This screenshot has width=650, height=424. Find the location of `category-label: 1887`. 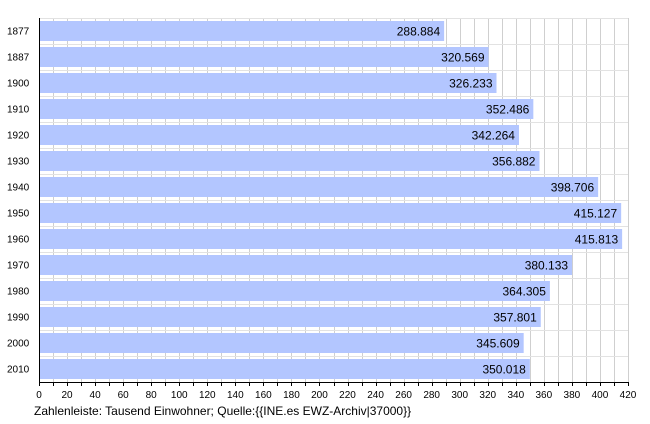

category-label: 1887 is located at coordinates (18, 58).